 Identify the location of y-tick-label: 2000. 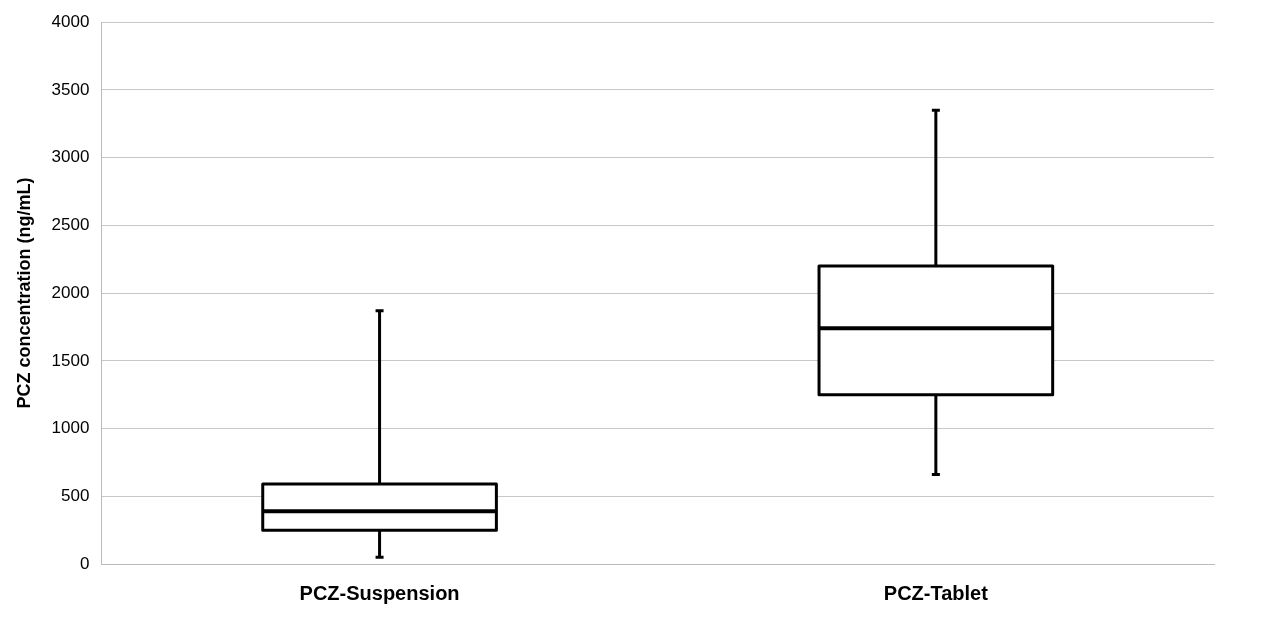
(70, 292).